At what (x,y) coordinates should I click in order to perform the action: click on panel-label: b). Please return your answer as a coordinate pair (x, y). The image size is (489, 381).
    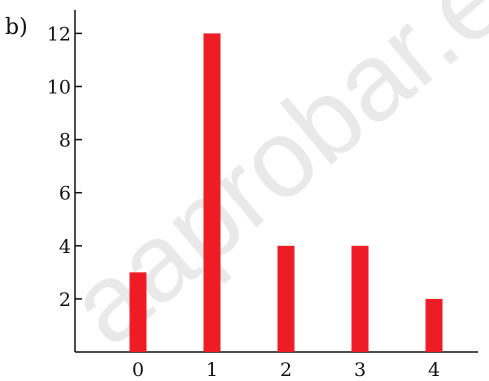
    Looking at the image, I should click on (16, 27).